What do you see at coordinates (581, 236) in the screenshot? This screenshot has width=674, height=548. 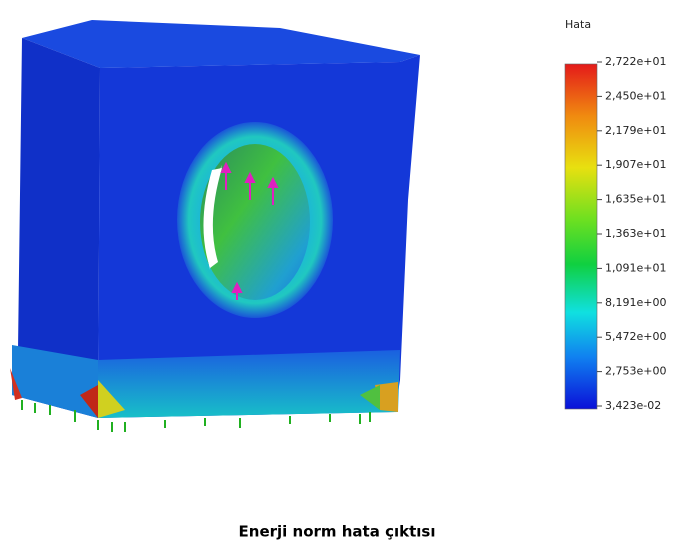 I see `color-bar` at bounding box center [581, 236].